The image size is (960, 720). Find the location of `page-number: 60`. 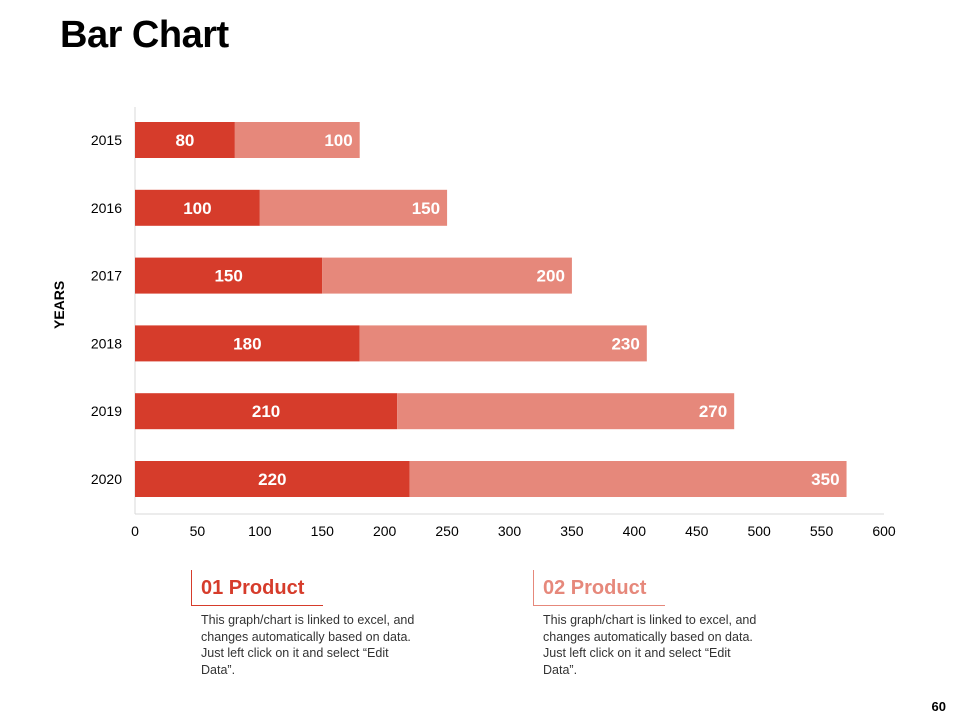

page-number: 60 is located at coordinates (938, 706).